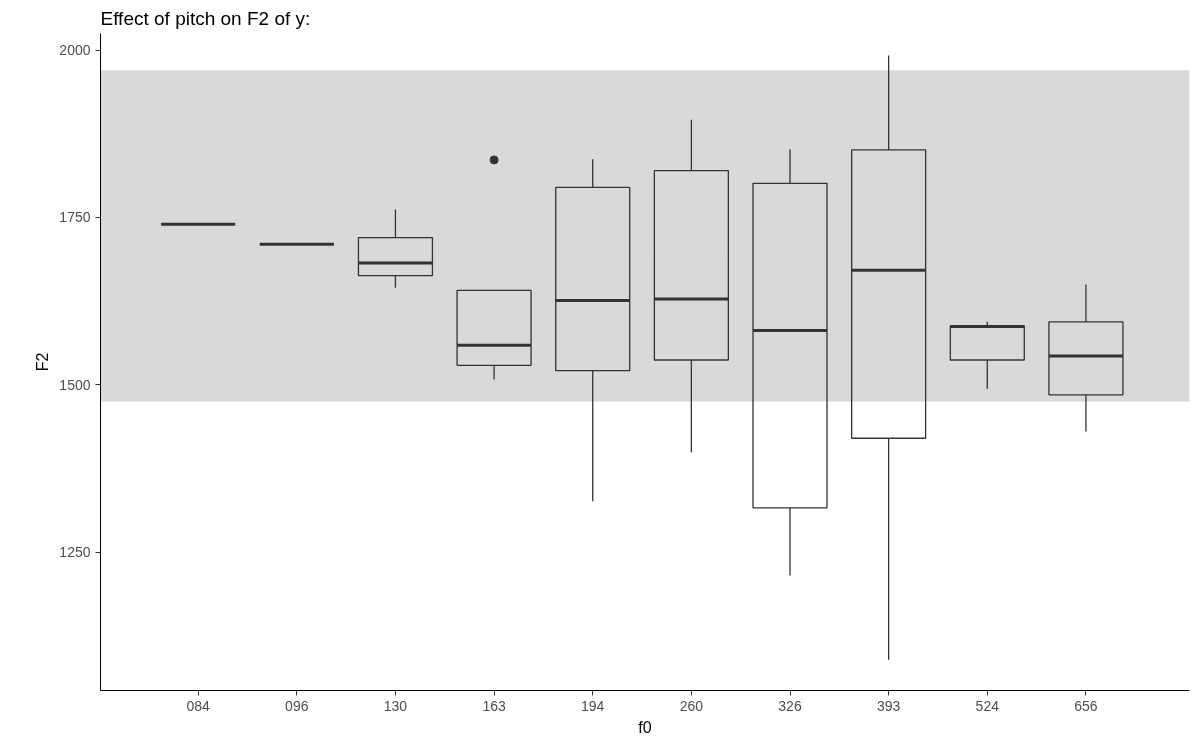  Describe the element at coordinates (593, 705) in the screenshot. I see `x-tick-label: 194` at that location.